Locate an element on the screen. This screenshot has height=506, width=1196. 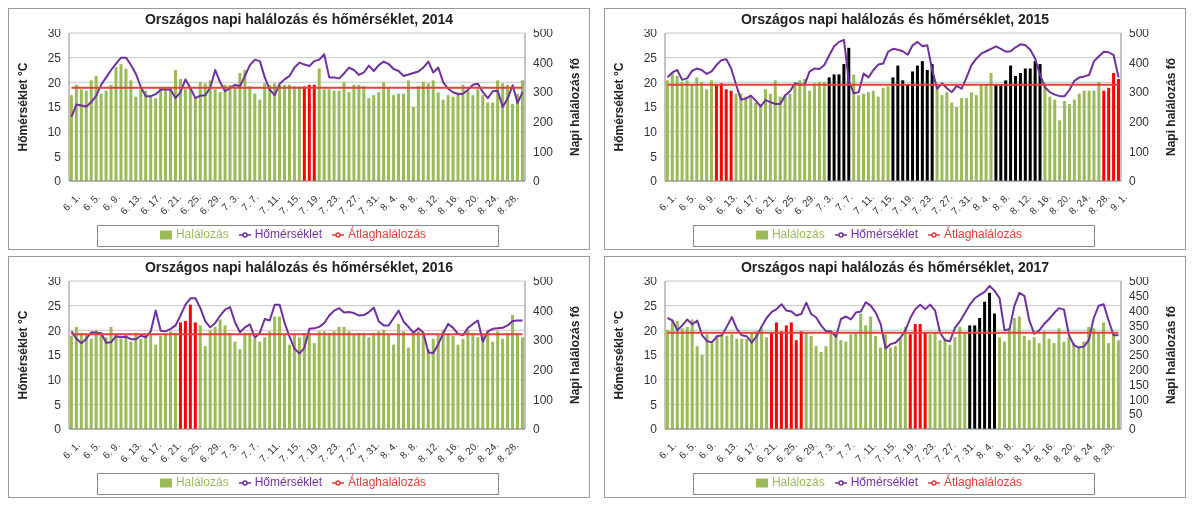
y2-tick-label: 300 is located at coordinates (1139, 92).